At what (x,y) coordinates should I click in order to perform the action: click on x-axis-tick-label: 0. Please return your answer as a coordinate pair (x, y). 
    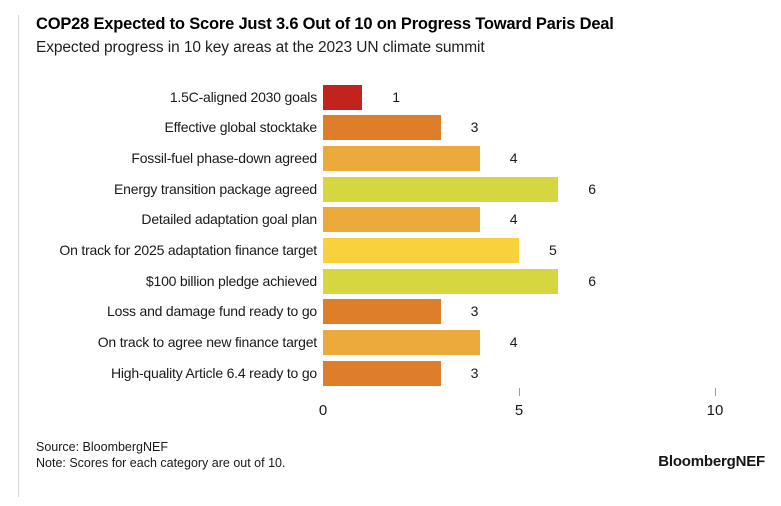
    Looking at the image, I should click on (323, 410).